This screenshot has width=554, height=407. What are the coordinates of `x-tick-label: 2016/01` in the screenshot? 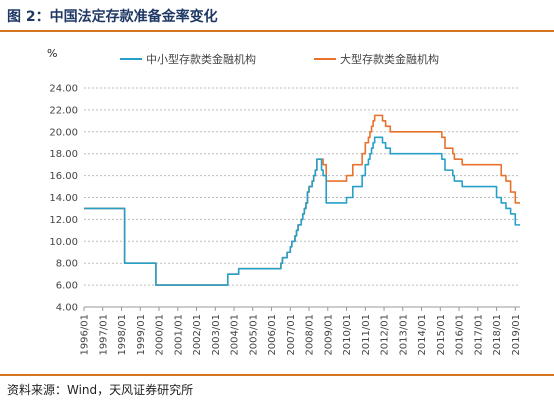 It's located at (460, 335).